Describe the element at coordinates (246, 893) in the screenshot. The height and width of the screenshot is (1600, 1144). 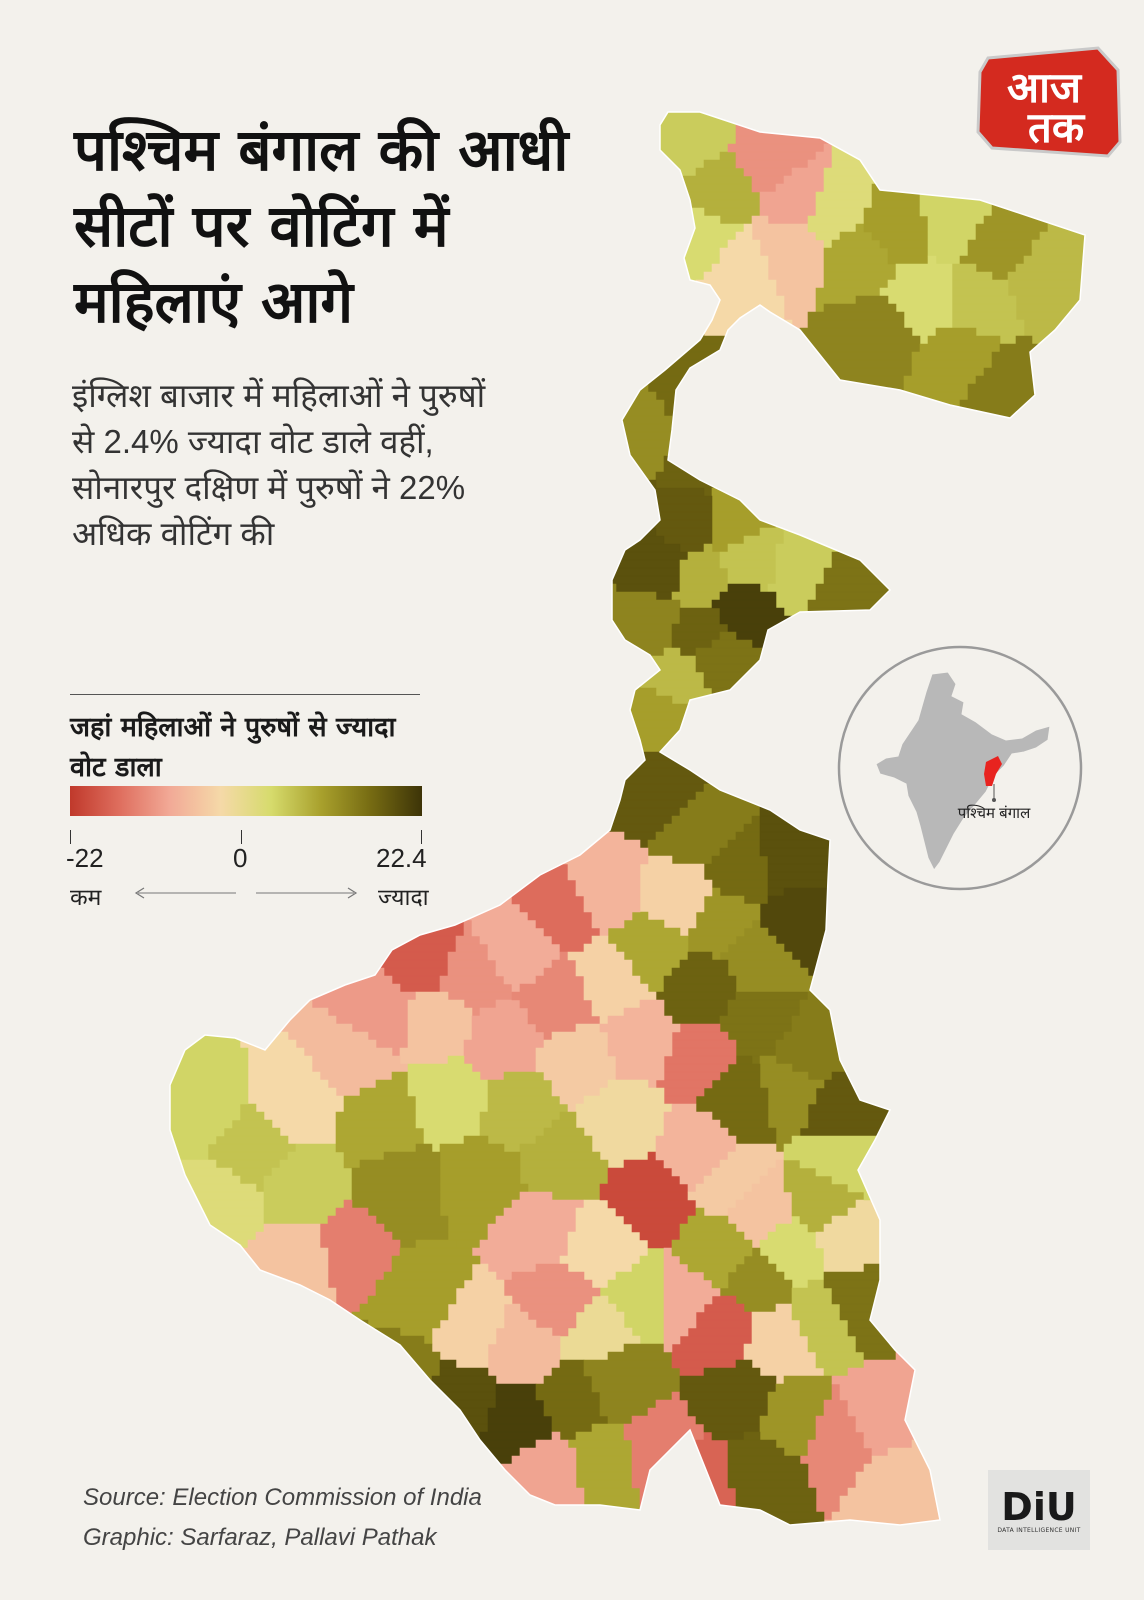
I see `legend-arrows` at that location.